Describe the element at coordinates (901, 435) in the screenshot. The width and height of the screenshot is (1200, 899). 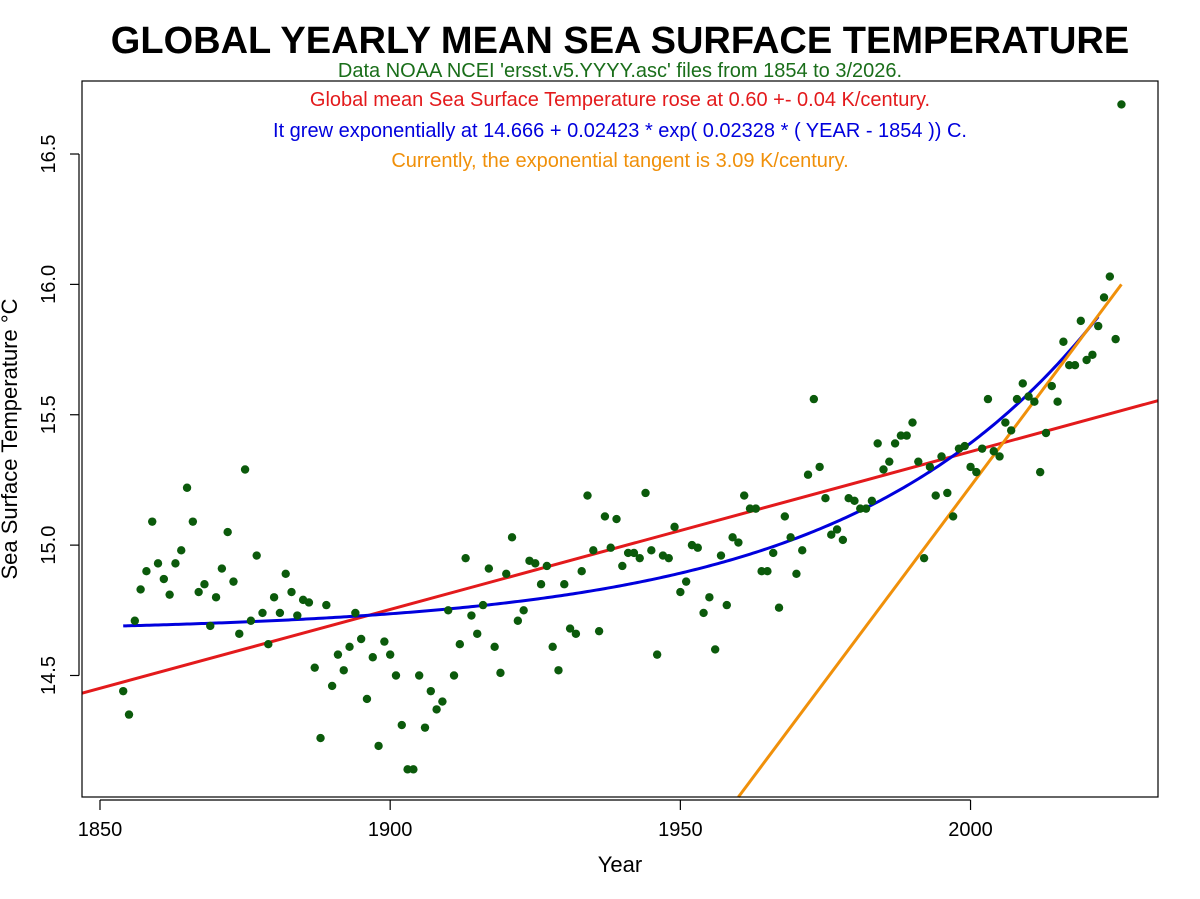
I see `data-point-1988` at that location.